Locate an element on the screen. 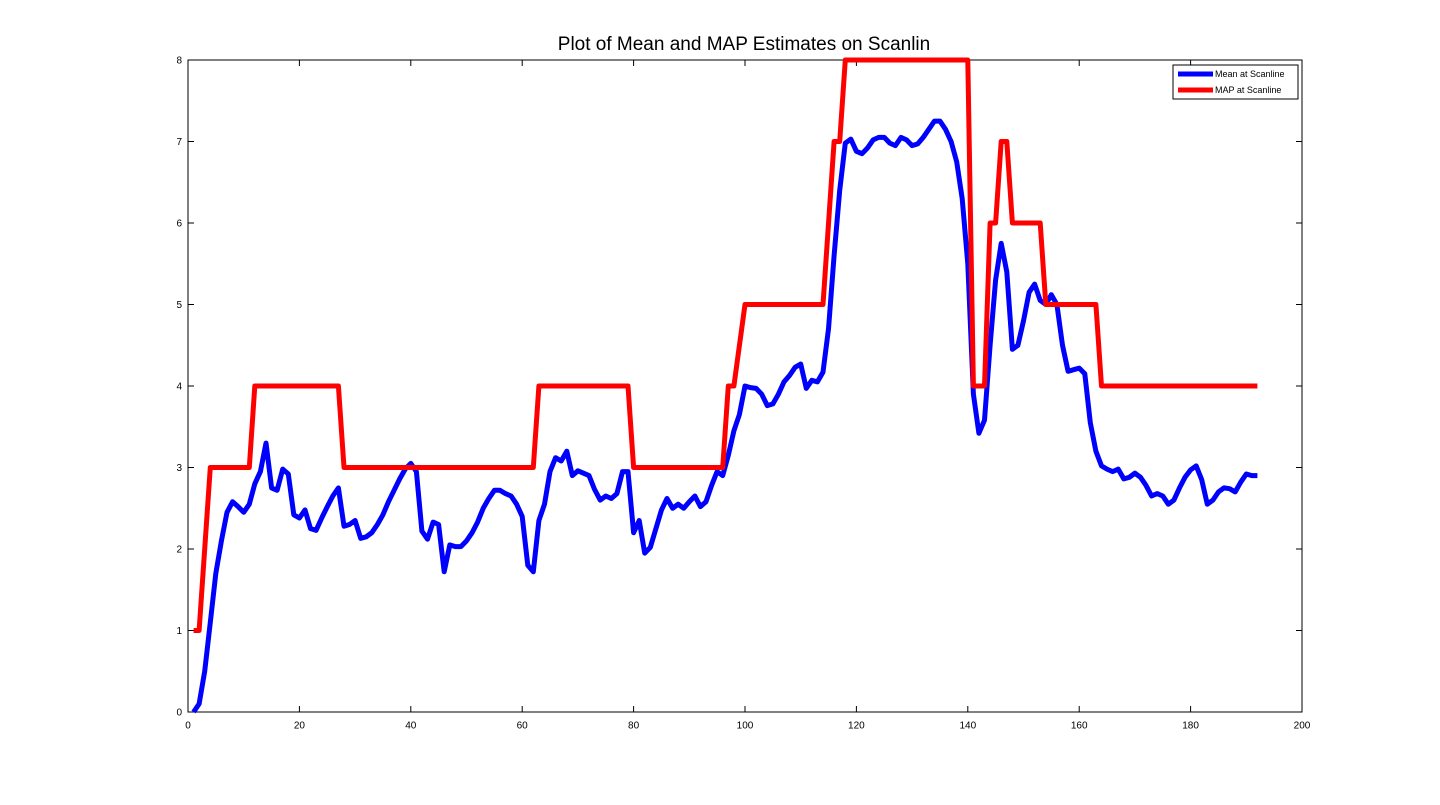 This screenshot has height=805, width=1440. legend-box is located at coordinates (1235, 82).